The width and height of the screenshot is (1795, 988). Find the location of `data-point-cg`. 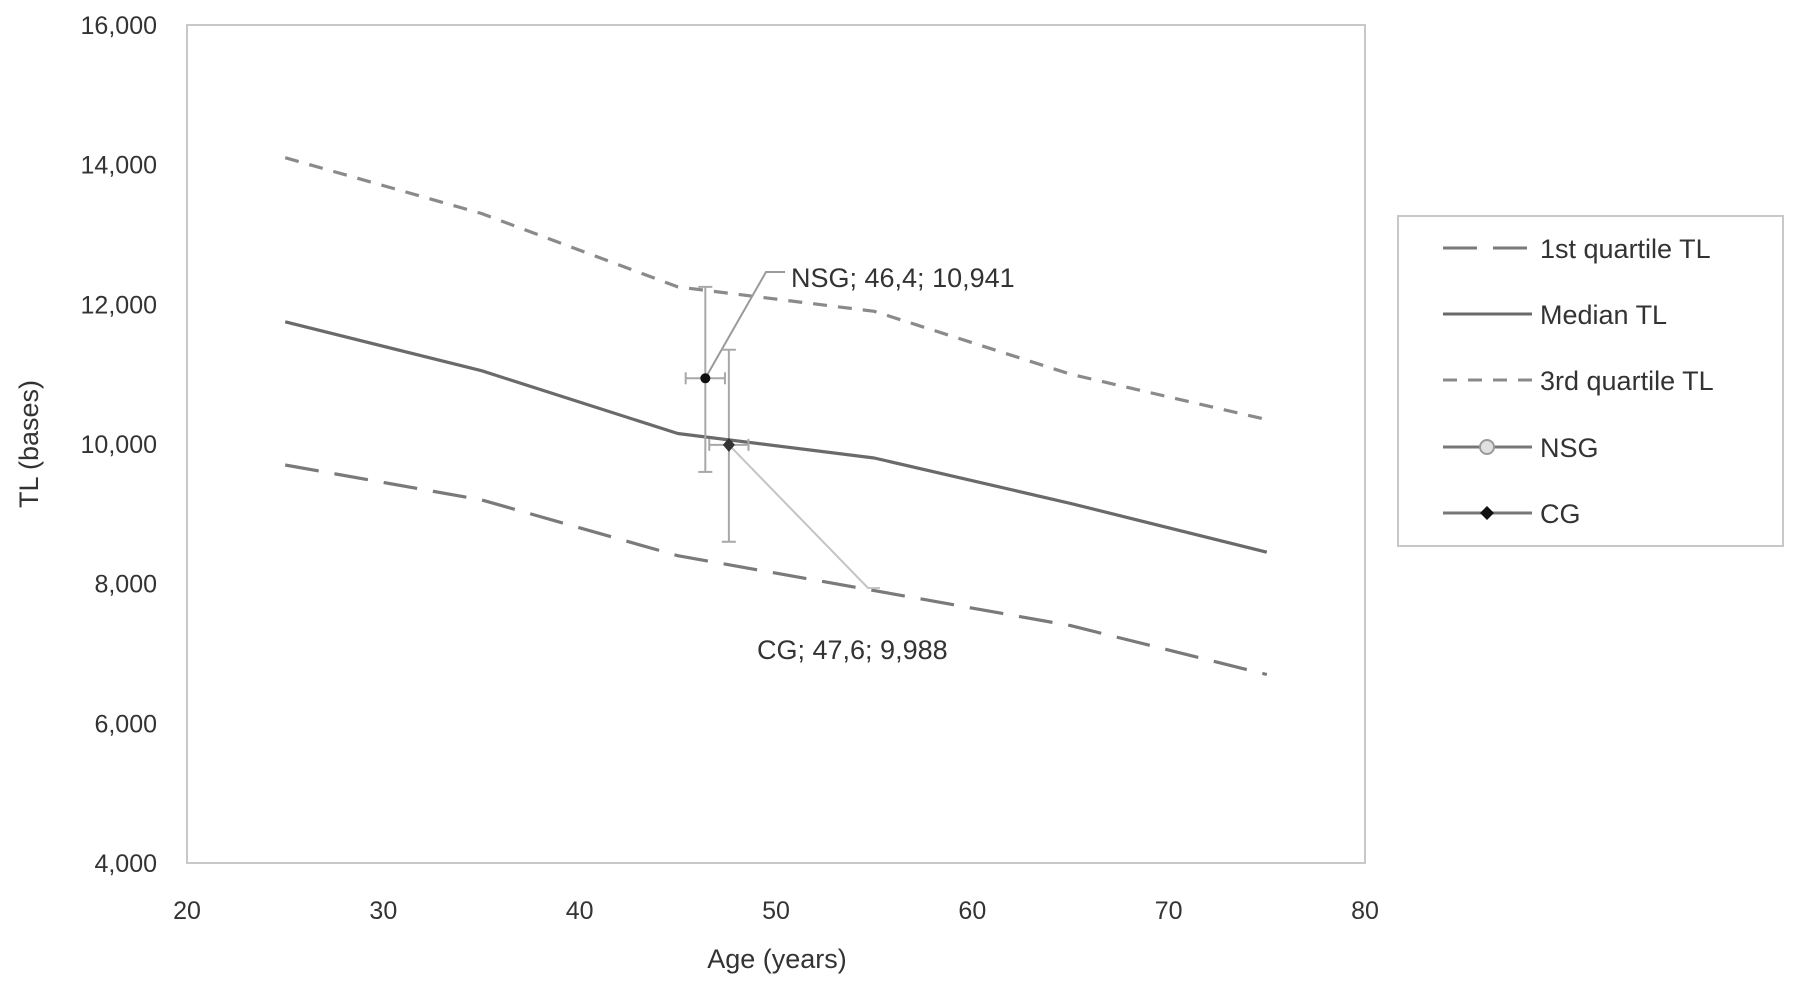

data-point-cg is located at coordinates (728, 444).